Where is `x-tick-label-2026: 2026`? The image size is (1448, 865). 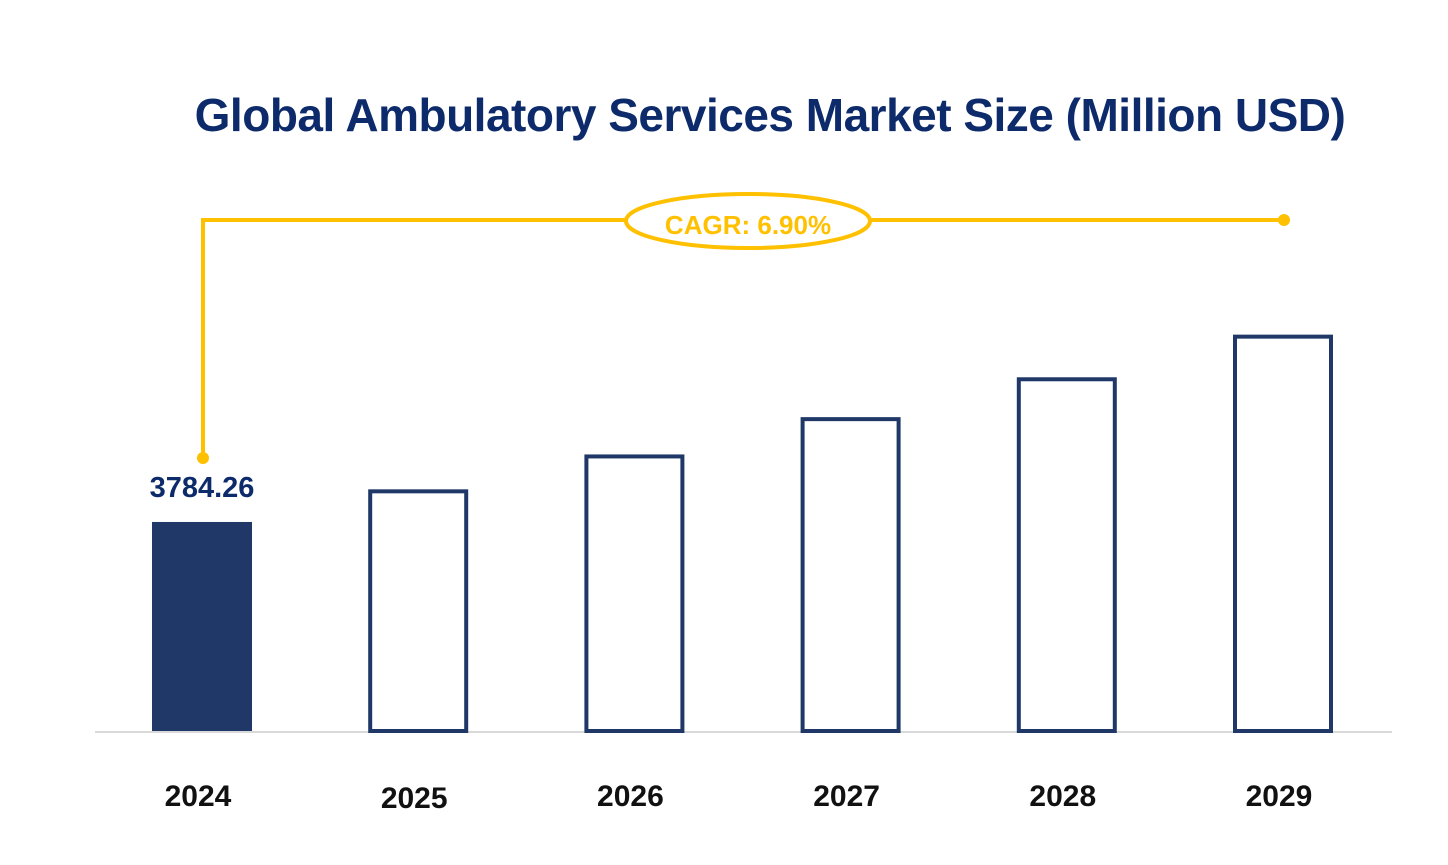 x-tick-label-2026: 2026 is located at coordinates (630, 796).